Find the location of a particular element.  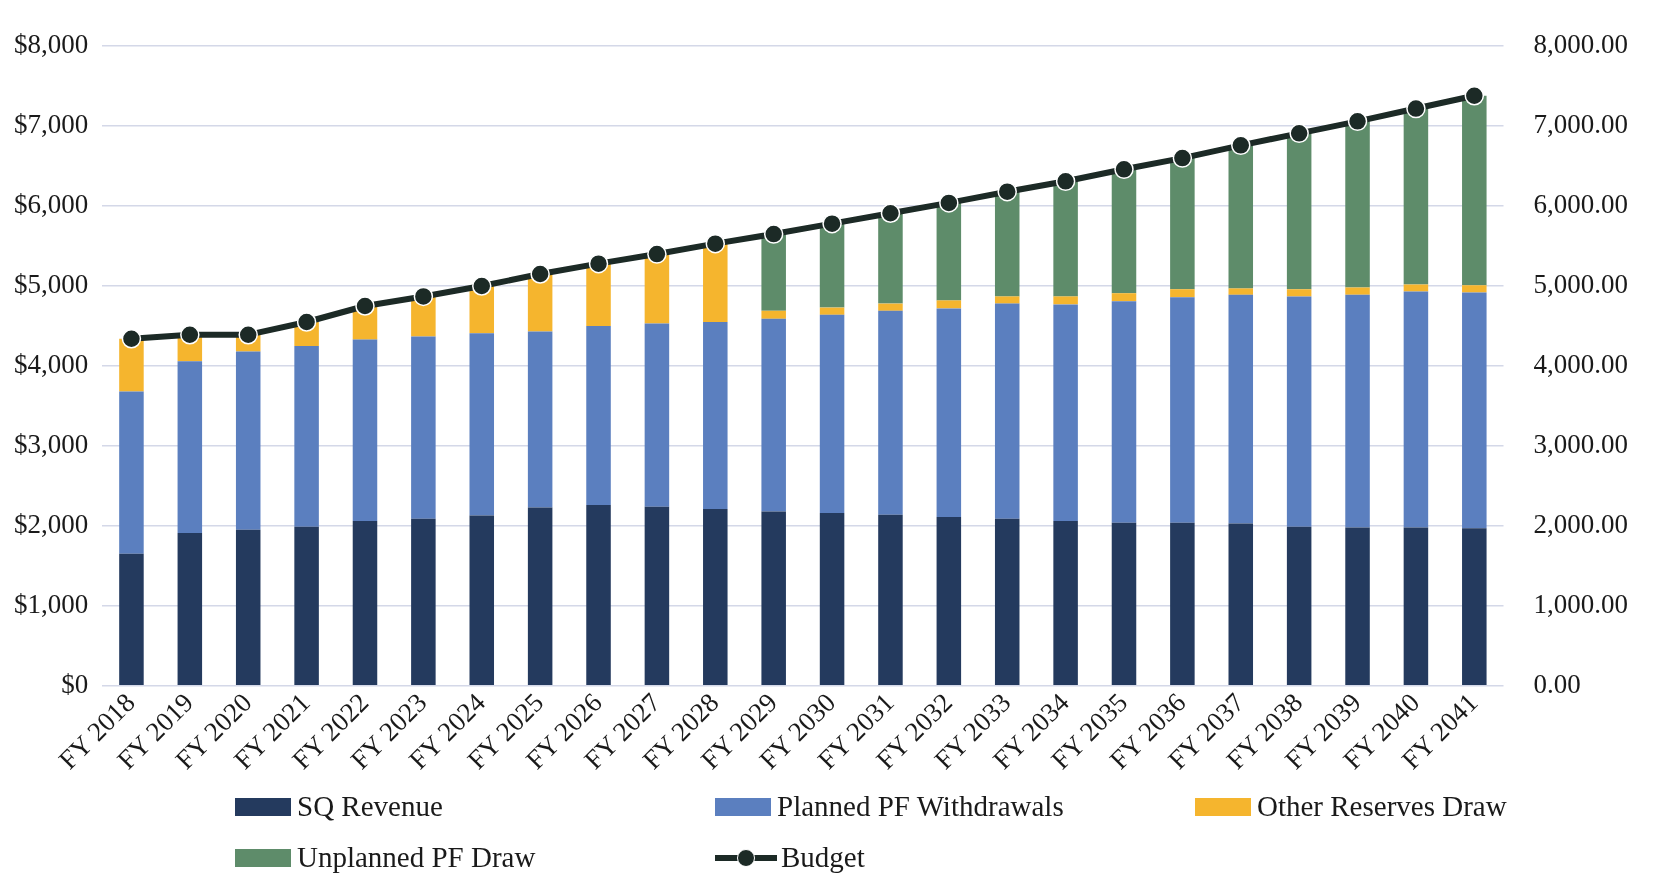

y-tick-label: $1,000 is located at coordinates (51, 603).